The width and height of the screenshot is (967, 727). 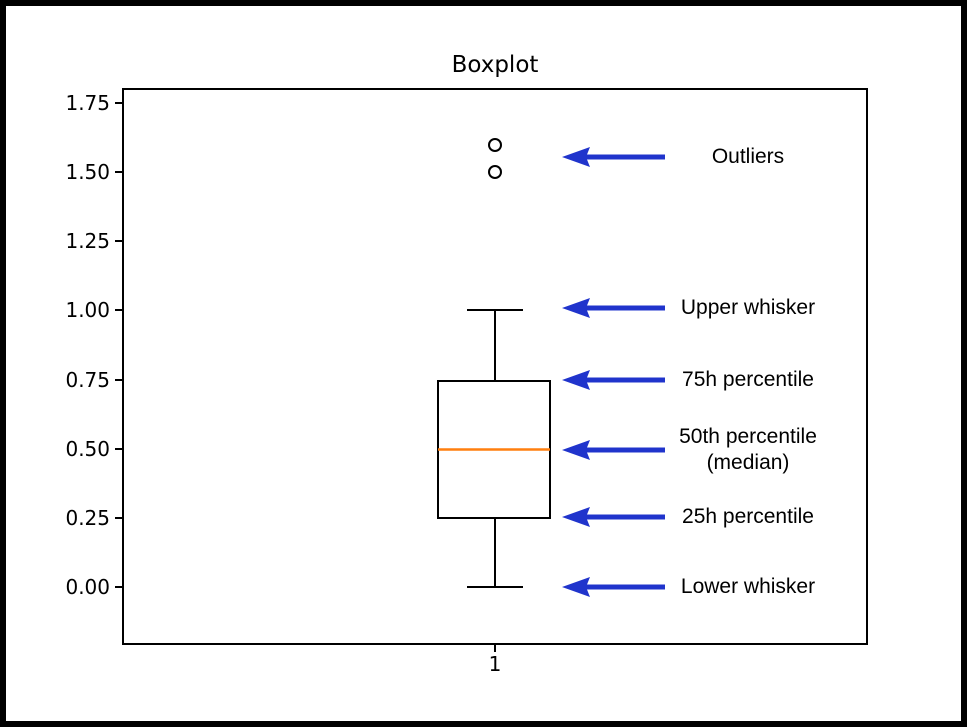 What do you see at coordinates (748, 462) in the screenshot?
I see `annotation-label-median-line2: (median)` at bounding box center [748, 462].